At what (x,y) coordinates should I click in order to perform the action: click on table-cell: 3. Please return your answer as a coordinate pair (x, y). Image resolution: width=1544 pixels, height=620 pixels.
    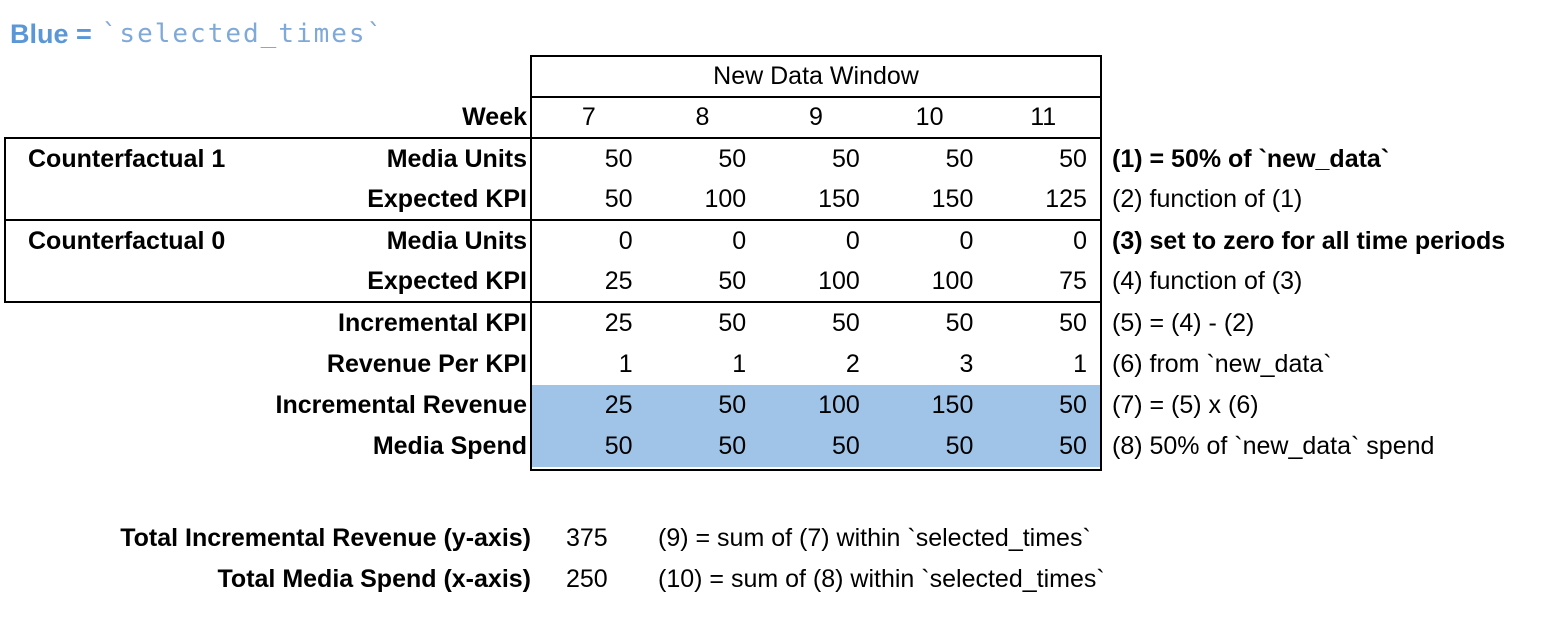
    Looking at the image, I should click on (966, 364).